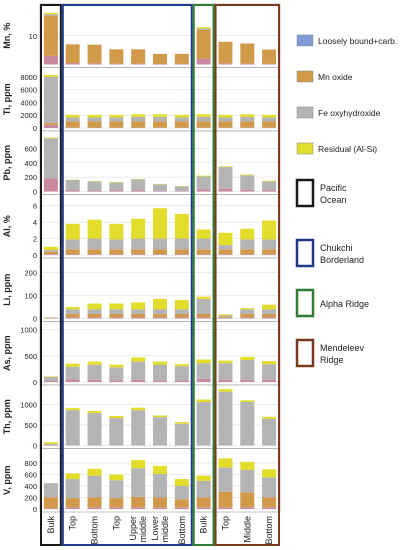 The width and height of the screenshot is (403, 550). Describe the element at coordinates (357, 41) in the screenshot. I see `legend-label: Loosely bound+carb.` at that location.